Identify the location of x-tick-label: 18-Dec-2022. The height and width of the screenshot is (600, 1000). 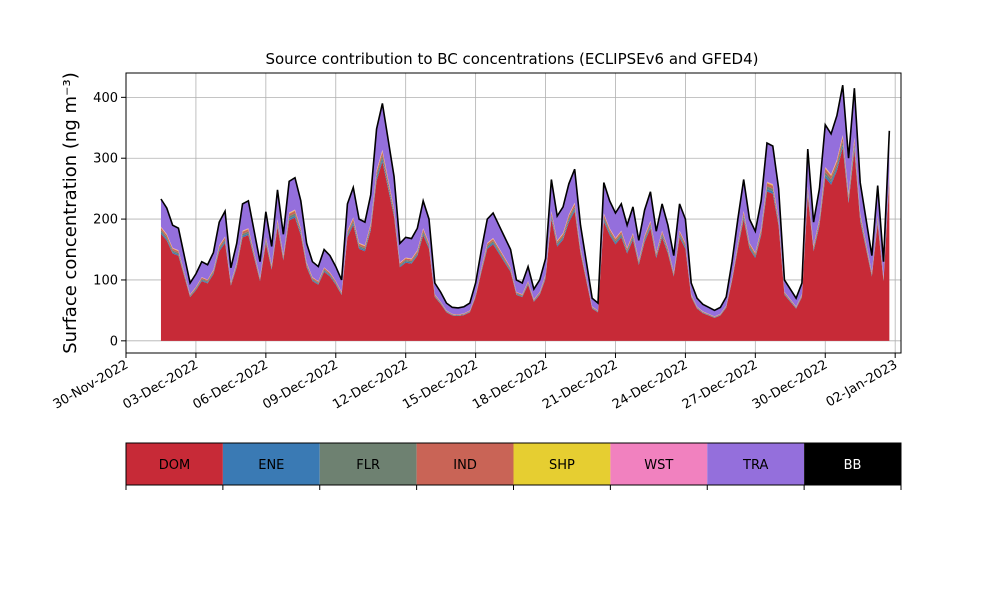
(510, 384).